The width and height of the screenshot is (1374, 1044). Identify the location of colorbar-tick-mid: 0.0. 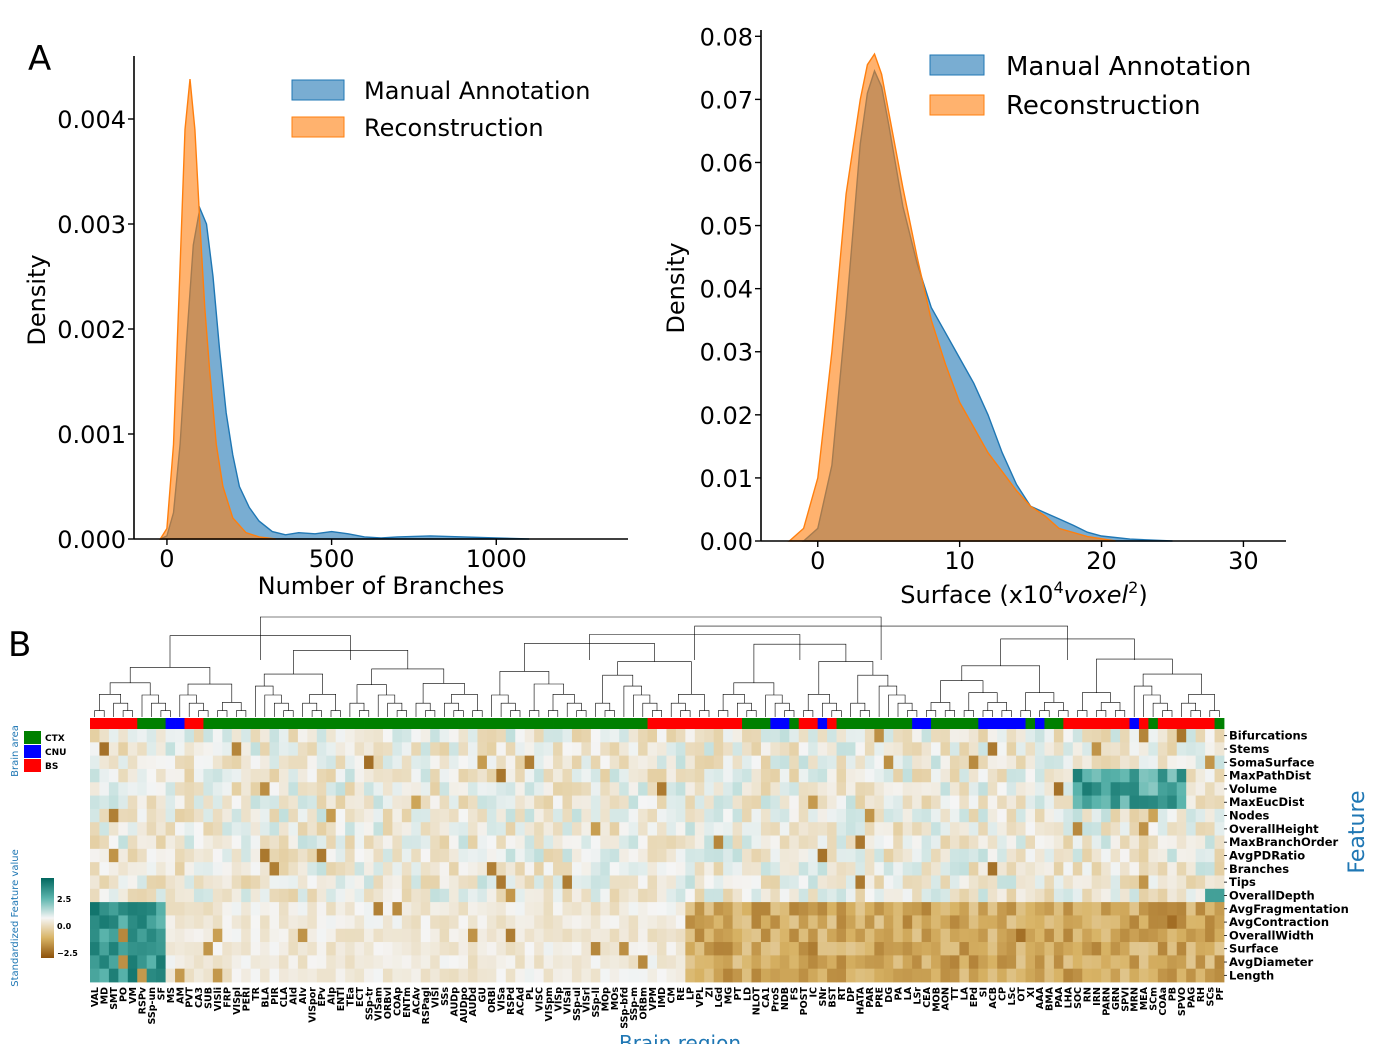
(64, 926).